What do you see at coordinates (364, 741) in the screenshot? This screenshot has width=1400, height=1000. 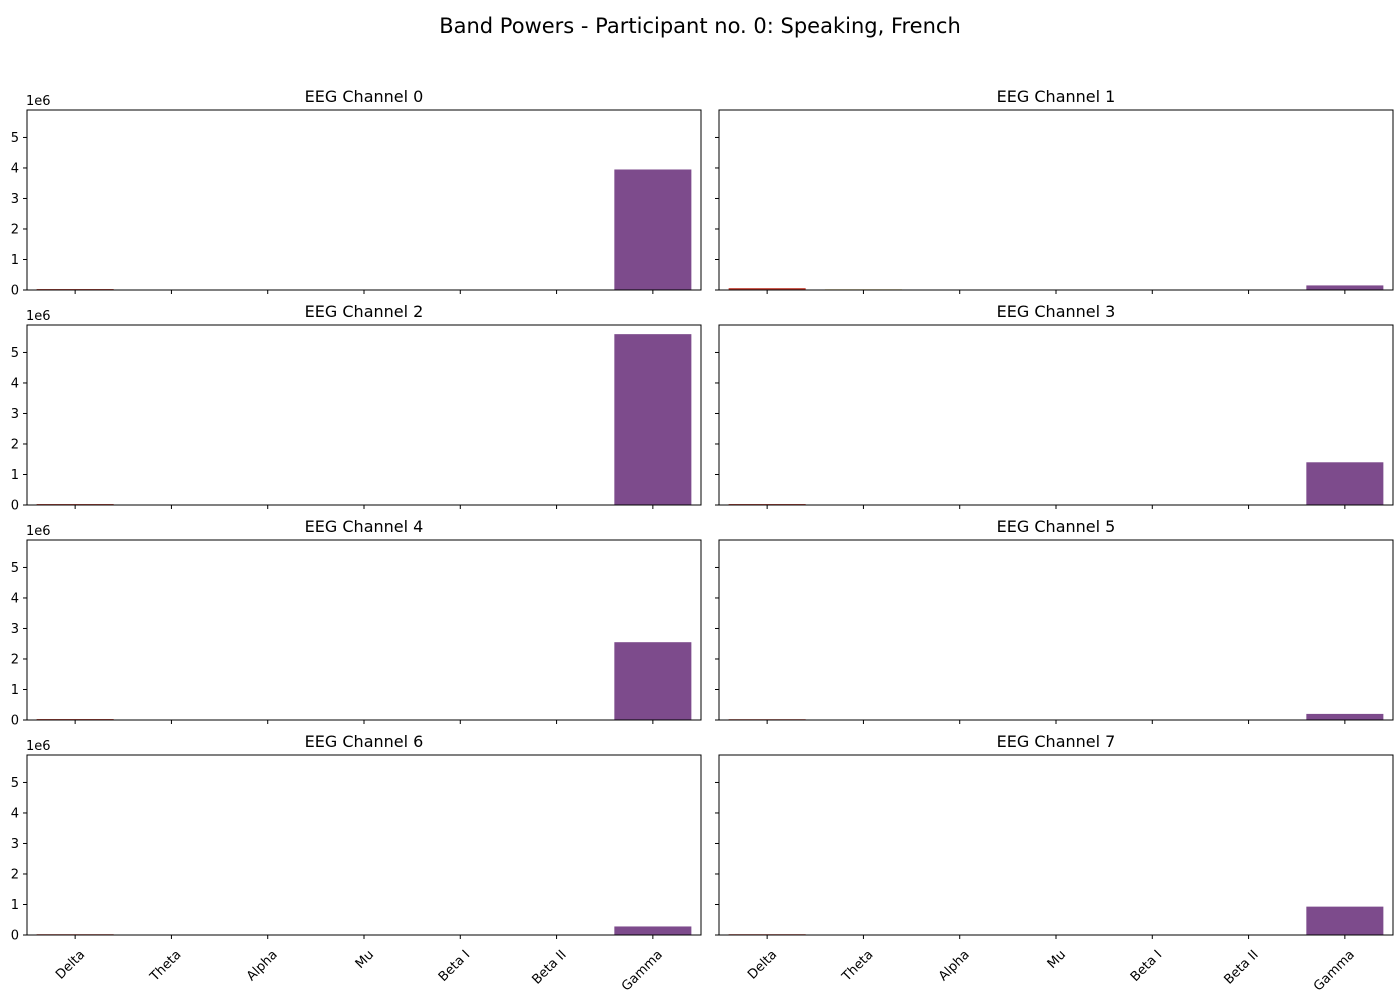 I see `subplot-title: EEG Channel 6` at bounding box center [364, 741].